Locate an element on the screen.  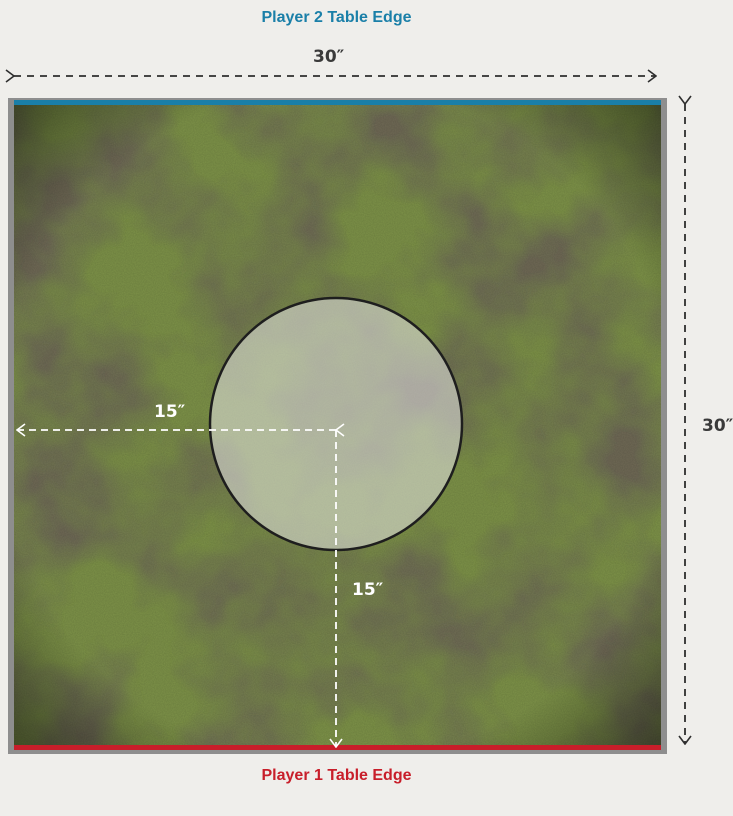
left-distance-label: 15″ is located at coordinates (170, 412).